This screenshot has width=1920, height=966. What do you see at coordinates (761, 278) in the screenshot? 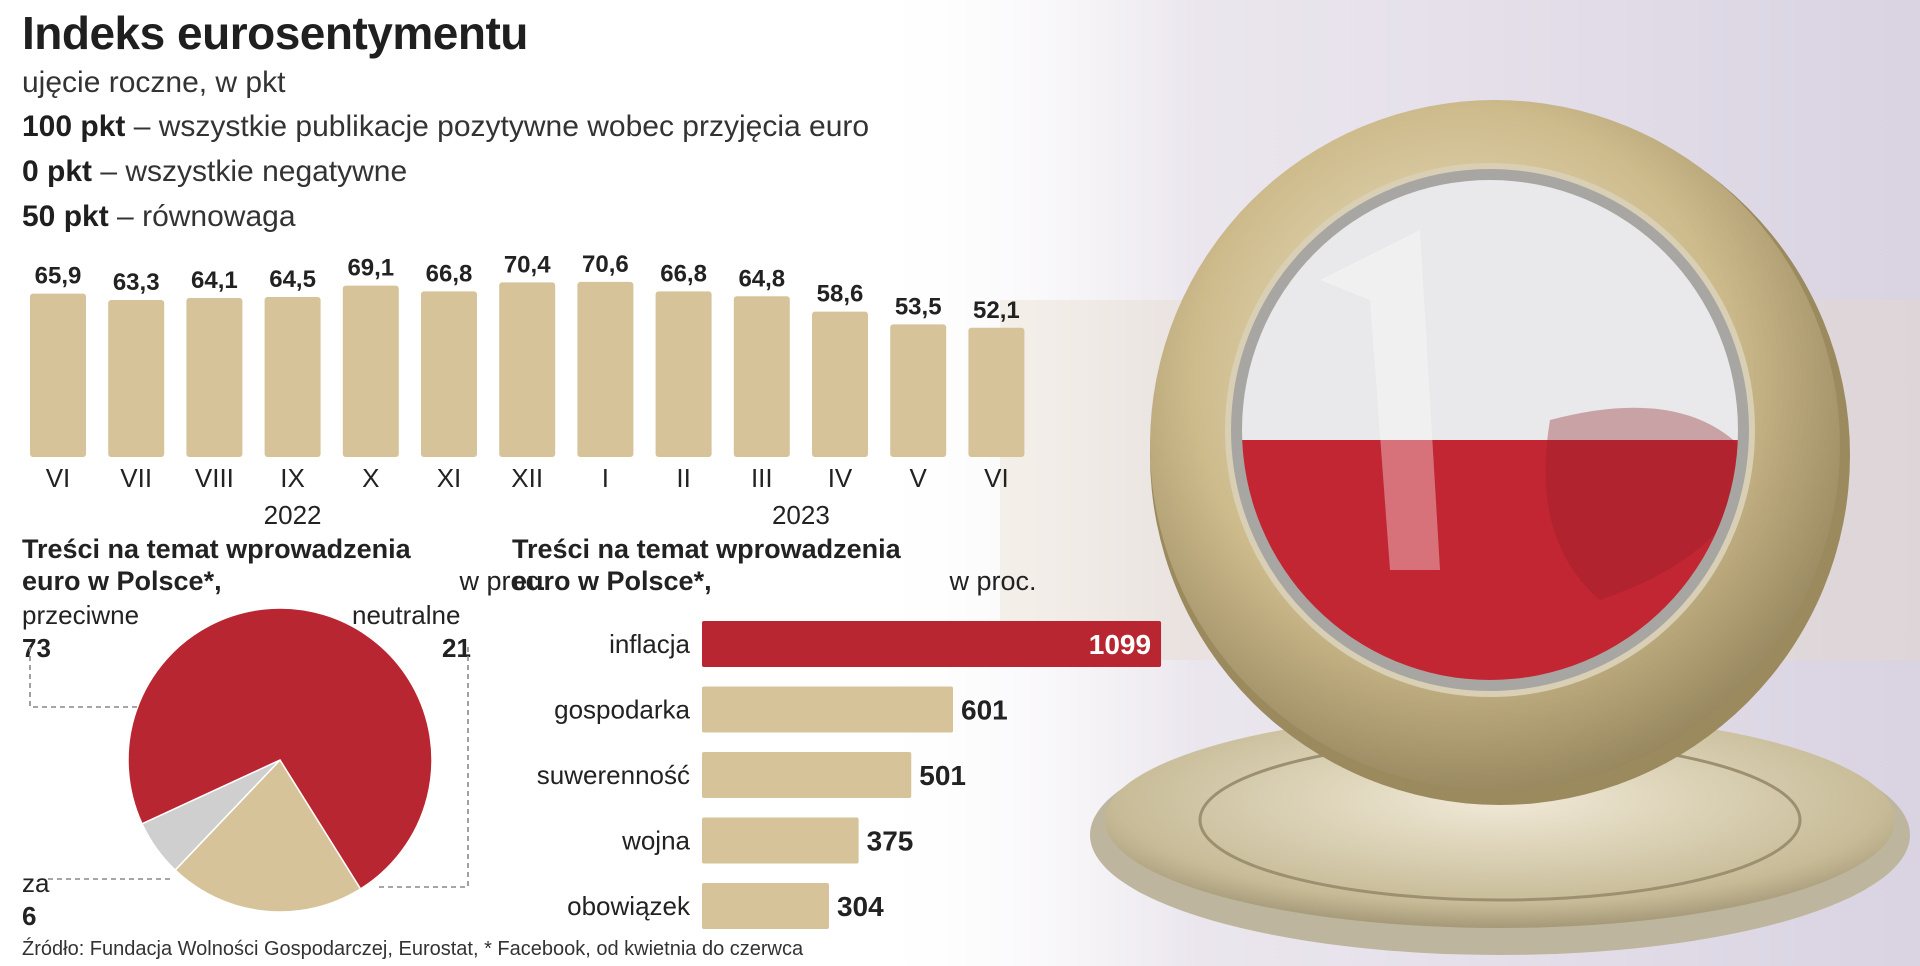
I see `bar-value-label: 64,8` at bounding box center [761, 278].